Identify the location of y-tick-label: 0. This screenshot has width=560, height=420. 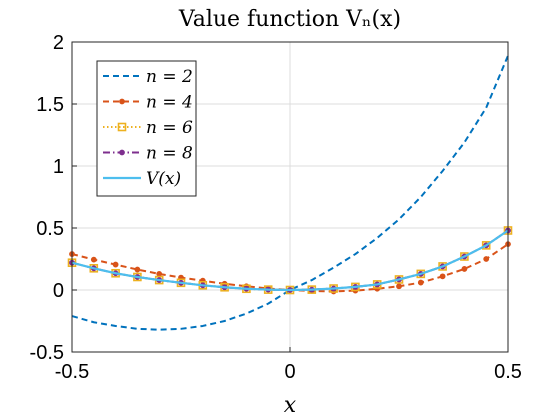
(58, 291).